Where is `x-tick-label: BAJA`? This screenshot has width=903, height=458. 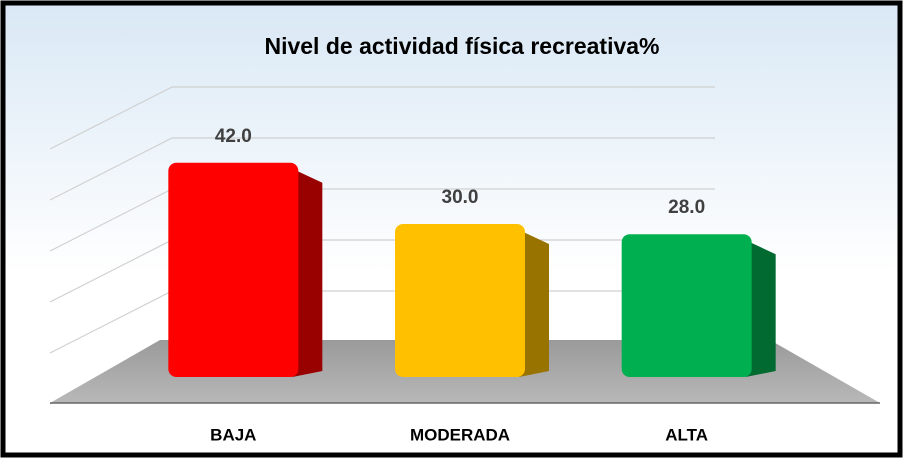 x-tick-label: BAJA is located at coordinates (233, 434).